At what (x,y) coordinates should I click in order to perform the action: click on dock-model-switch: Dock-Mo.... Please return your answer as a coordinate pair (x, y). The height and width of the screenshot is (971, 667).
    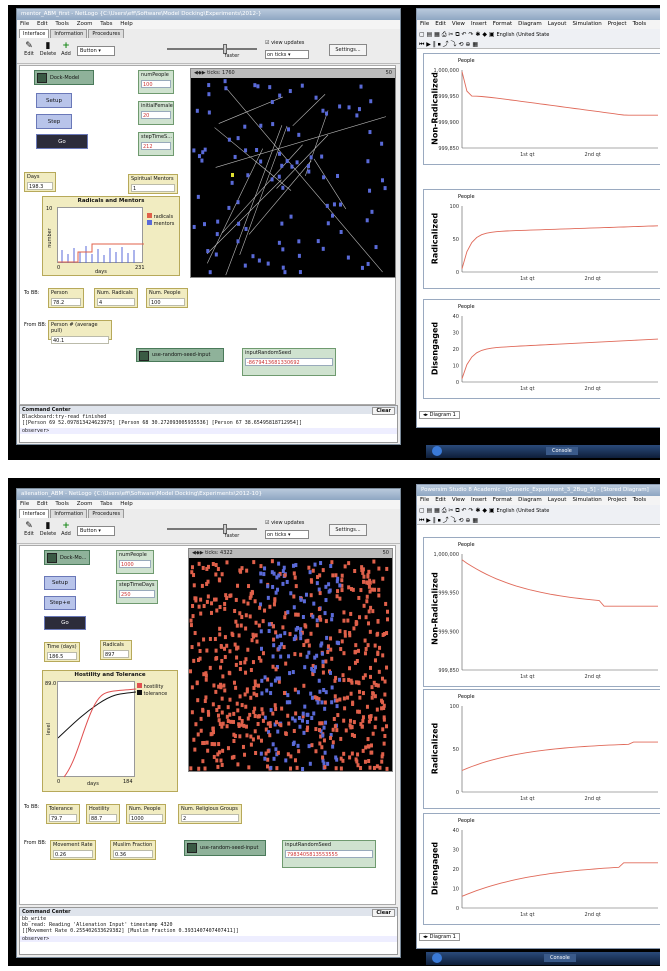
    Looking at the image, I should click on (67, 557).